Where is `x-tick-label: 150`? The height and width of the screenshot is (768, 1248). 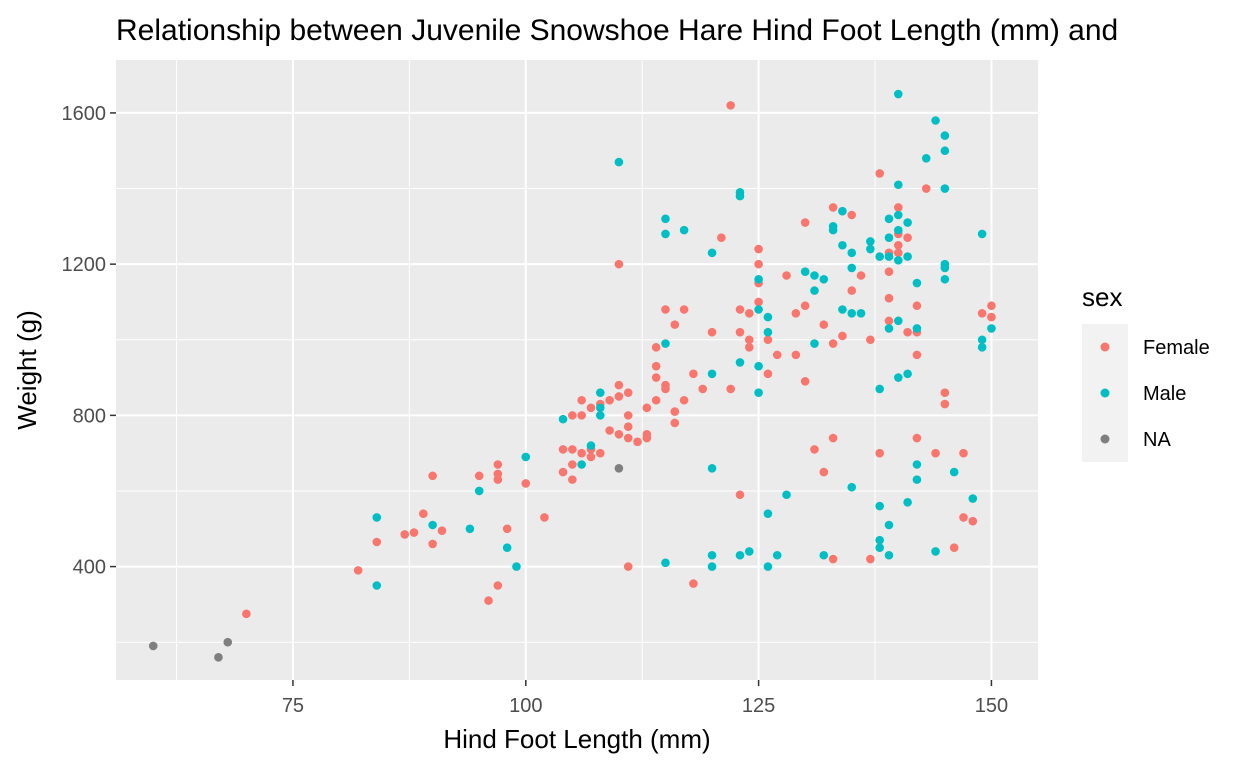 x-tick-label: 150 is located at coordinates (991, 706).